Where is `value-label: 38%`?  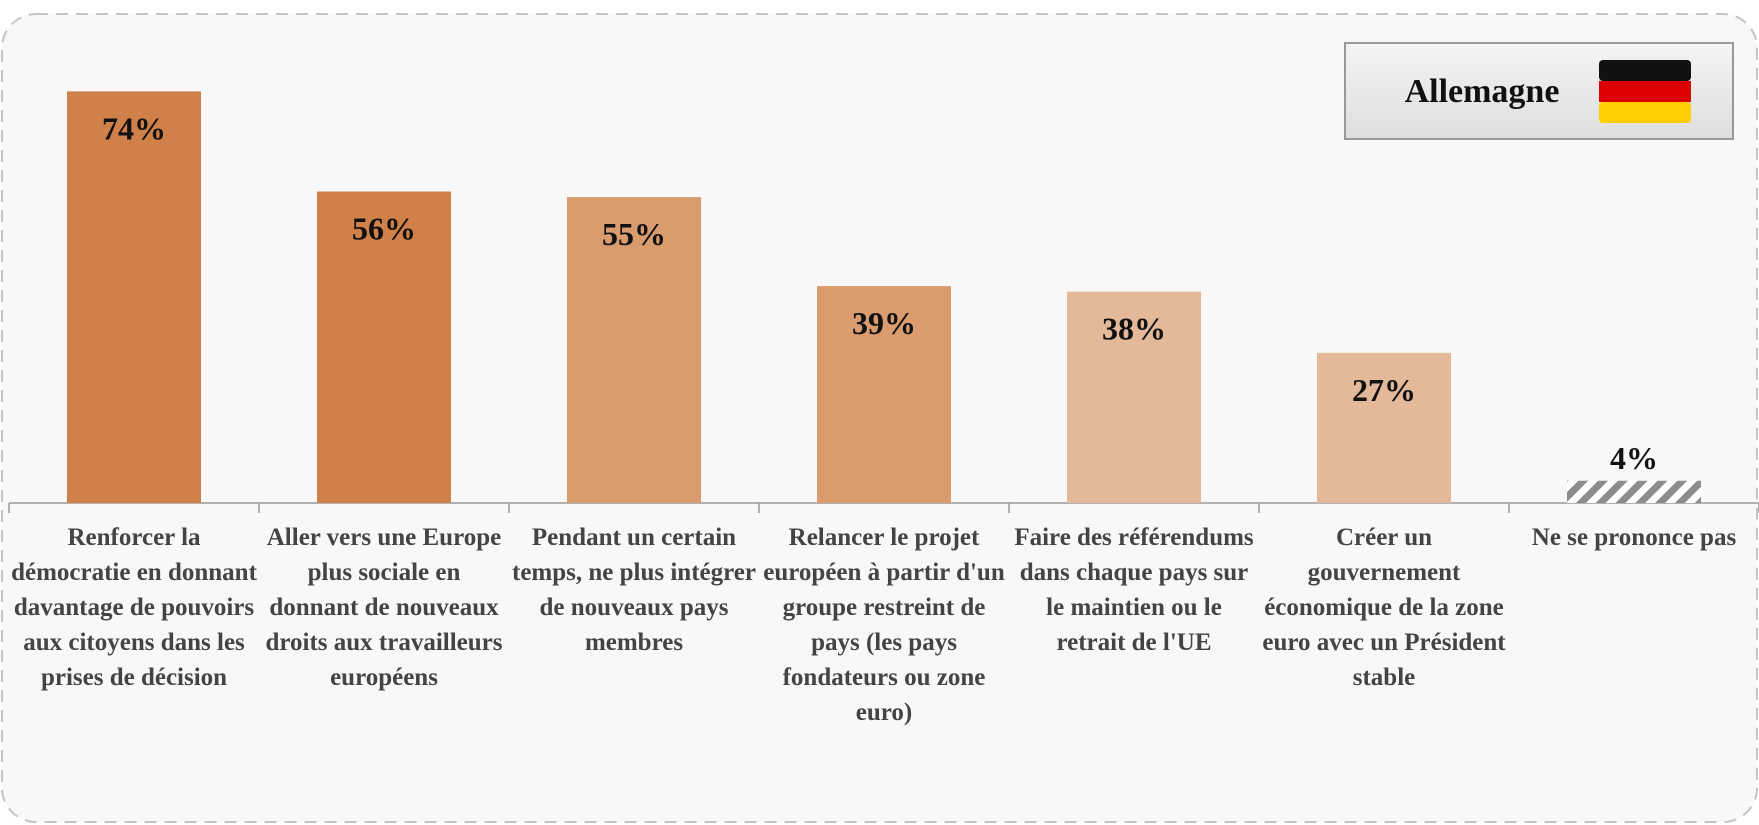
value-label: 38% is located at coordinates (1134, 329).